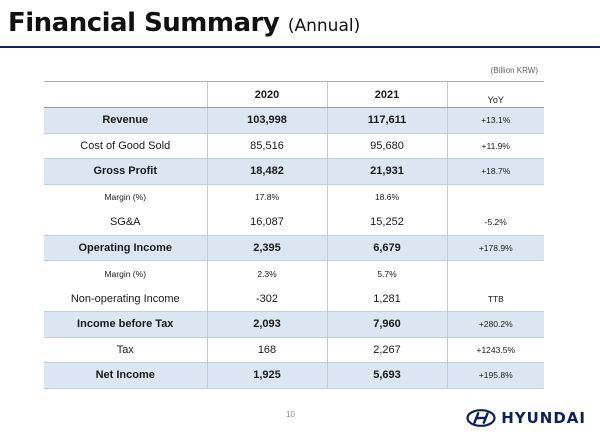 Image resolution: width=600 pixels, height=438 pixels. What do you see at coordinates (386, 94) in the screenshot?
I see `header-2021: 2021` at bounding box center [386, 94].